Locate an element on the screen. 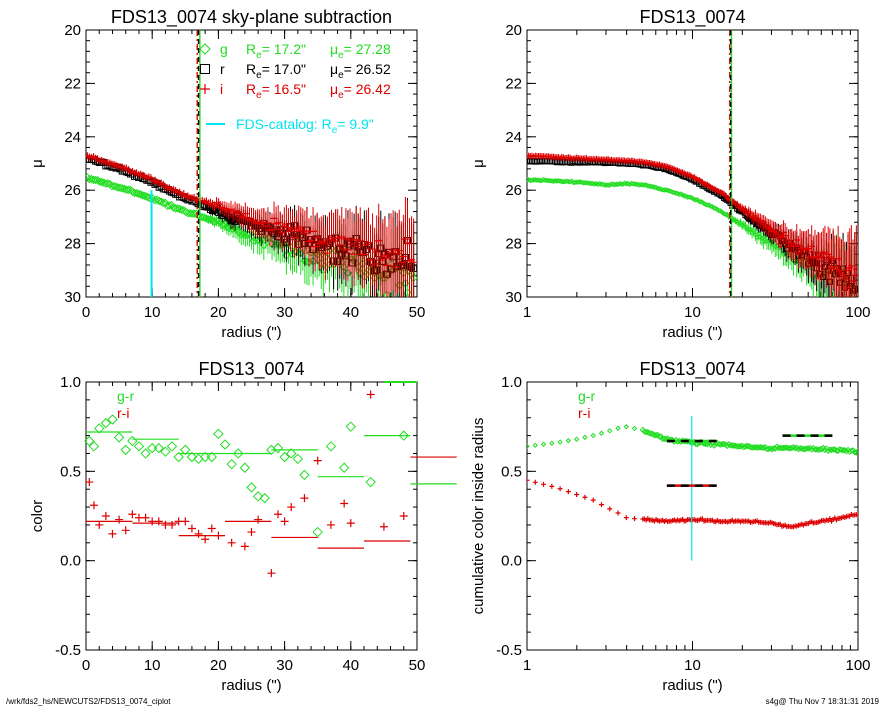 This screenshot has height=708, width=885. chart-title: FDS13_0074 is located at coordinates (692, 17).